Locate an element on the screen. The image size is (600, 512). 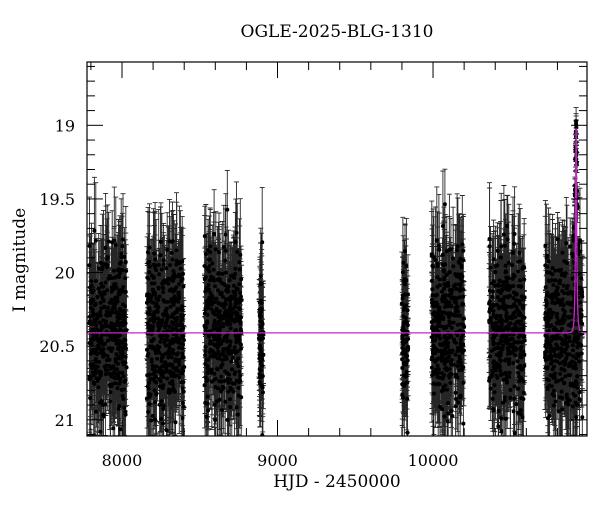
x-tick-label: 8000 is located at coordinates (122, 460).